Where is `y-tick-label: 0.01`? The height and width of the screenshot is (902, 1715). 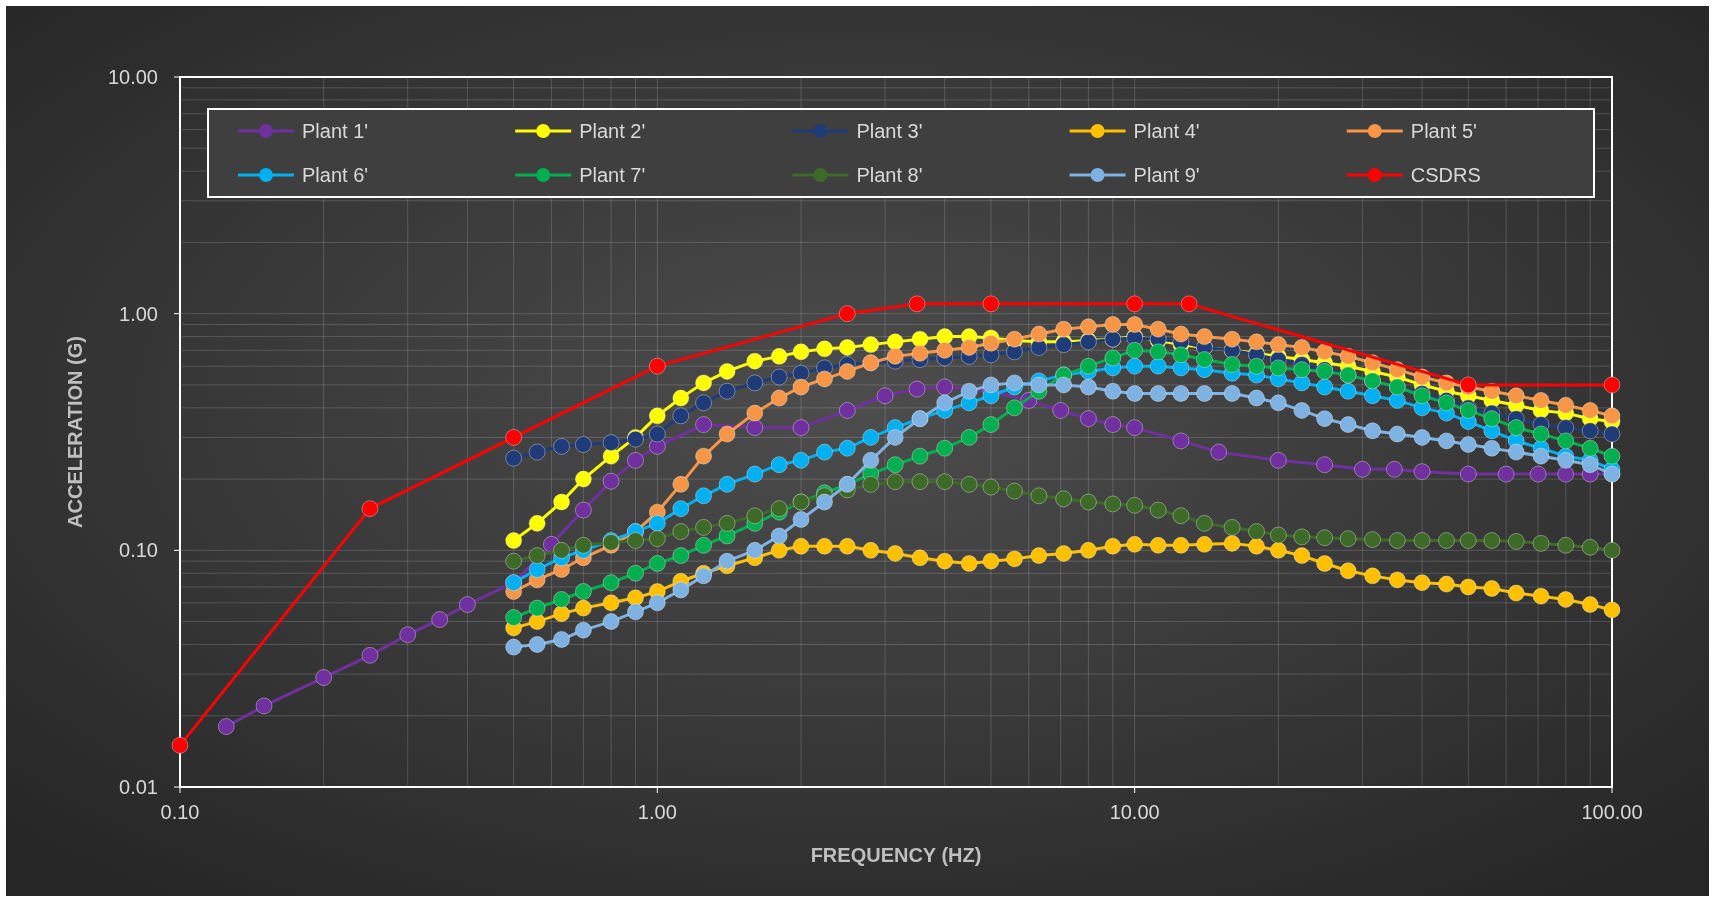
y-tick-label: 0.01 is located at coordinates (138, 787).